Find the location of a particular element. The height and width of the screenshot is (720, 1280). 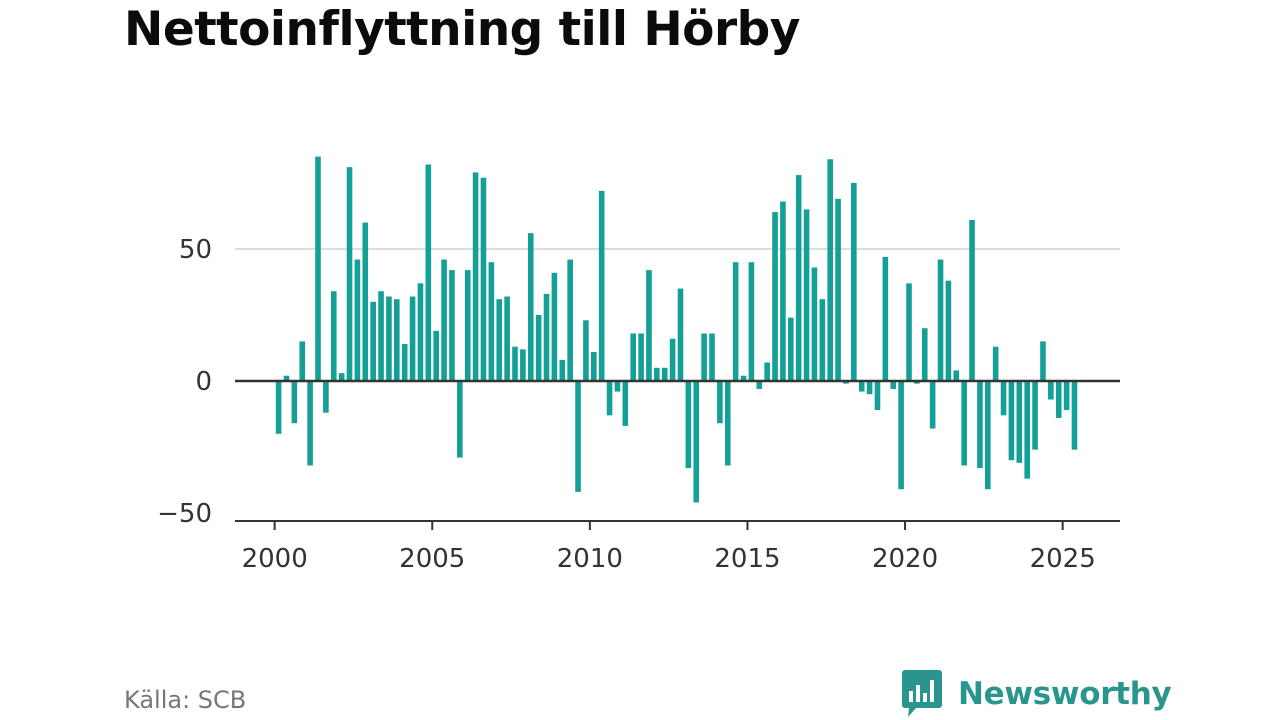

x-tick-label: 2015 is located at coordinates (747, 559).